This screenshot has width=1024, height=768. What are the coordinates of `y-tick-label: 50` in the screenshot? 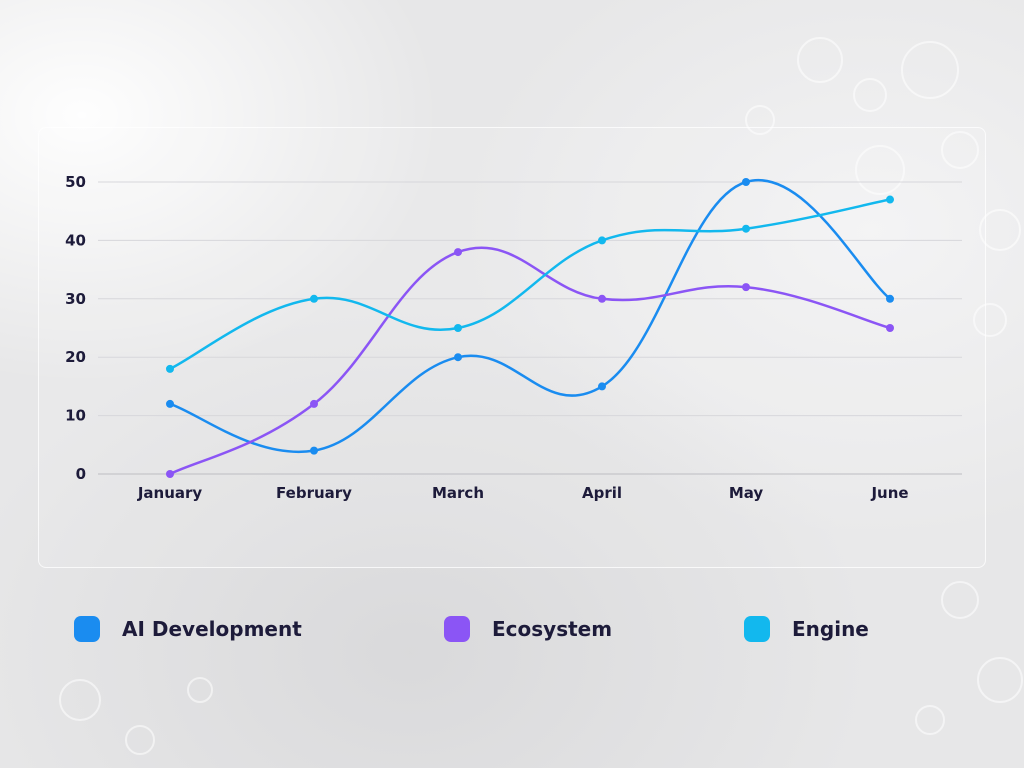 It's located at (75, 182).